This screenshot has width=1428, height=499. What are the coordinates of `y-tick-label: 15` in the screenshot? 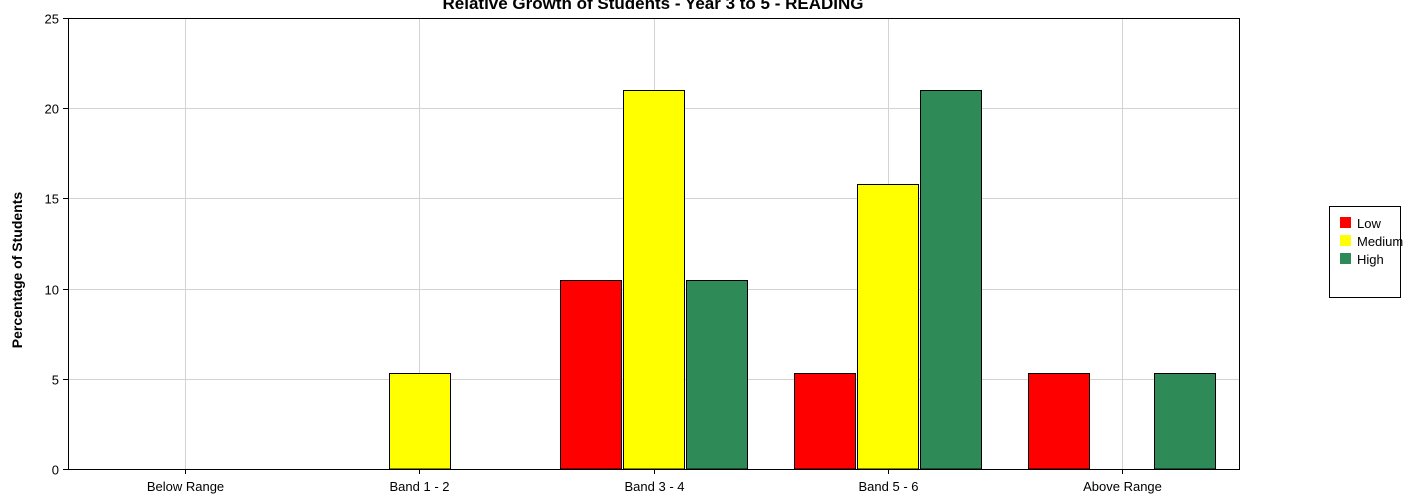 It's located at (52, 199).